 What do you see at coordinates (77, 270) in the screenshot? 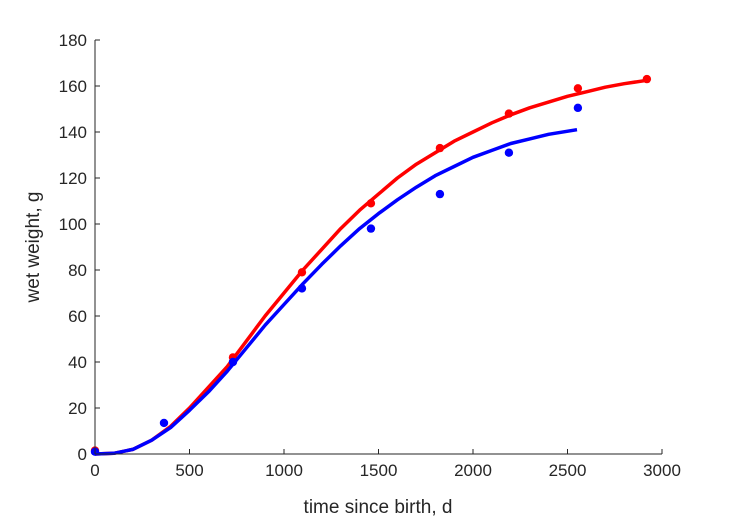
I see `y-tick-label: 80` at bounding box center [77, 270].